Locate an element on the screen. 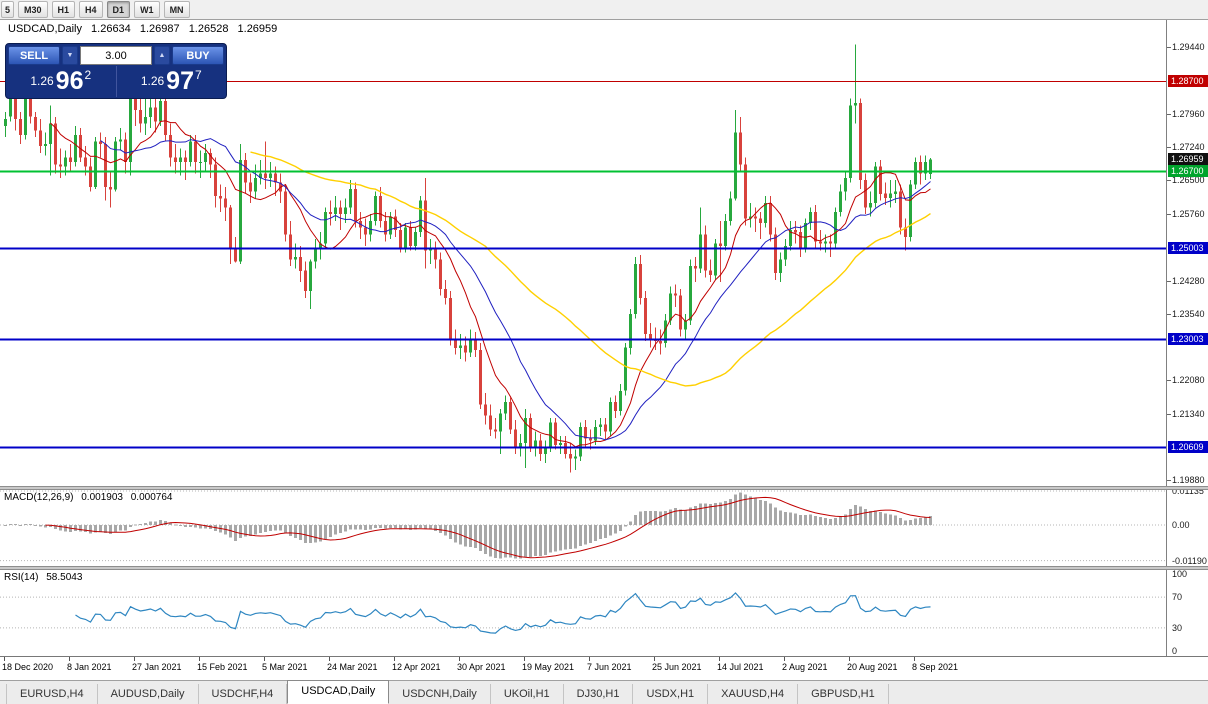 This screenshot has width=1208, height=704. volume-decrease-icon: ▼ is located at coordinates (70, 55).